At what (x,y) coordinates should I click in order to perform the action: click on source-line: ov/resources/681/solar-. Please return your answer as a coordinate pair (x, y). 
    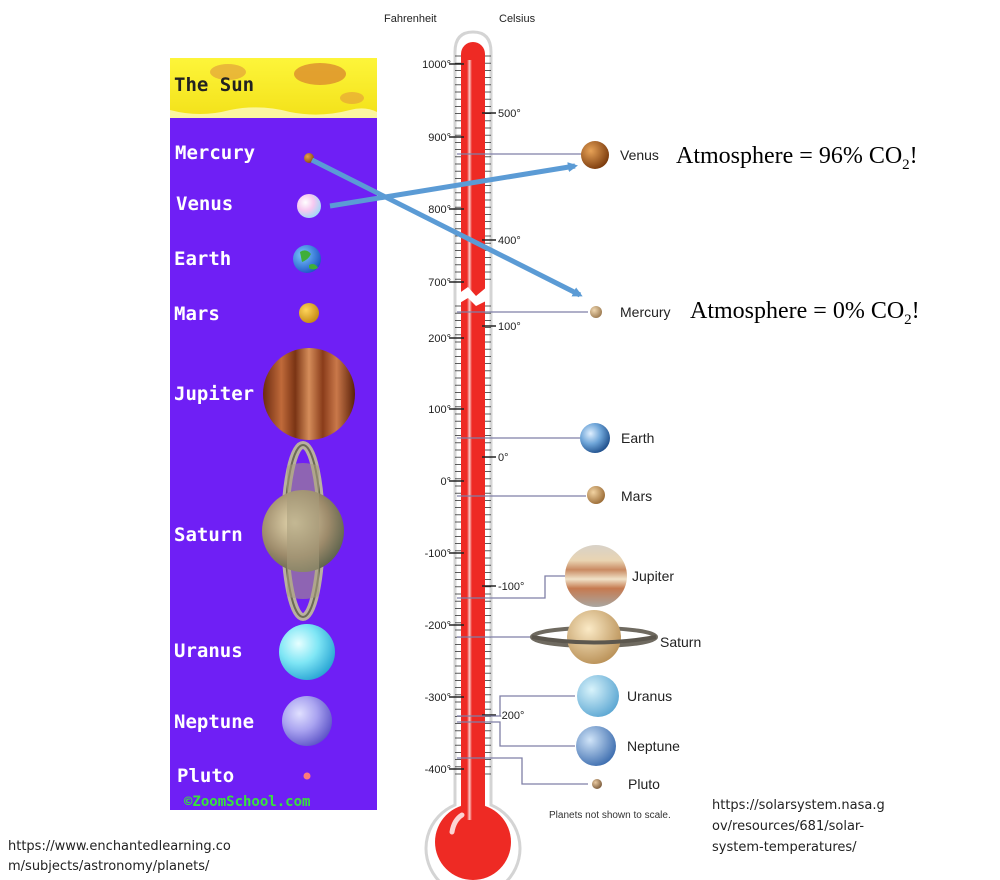
    Looking at the image, I should click on (788, 826).